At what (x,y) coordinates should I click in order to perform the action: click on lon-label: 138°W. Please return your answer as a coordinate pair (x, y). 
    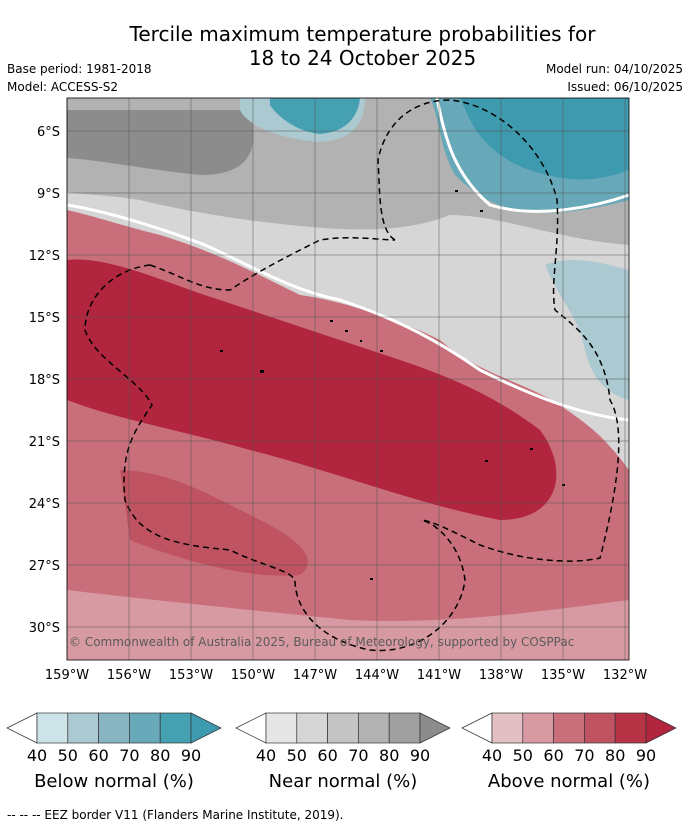
    Looking at the image, I should click on (501, 675).